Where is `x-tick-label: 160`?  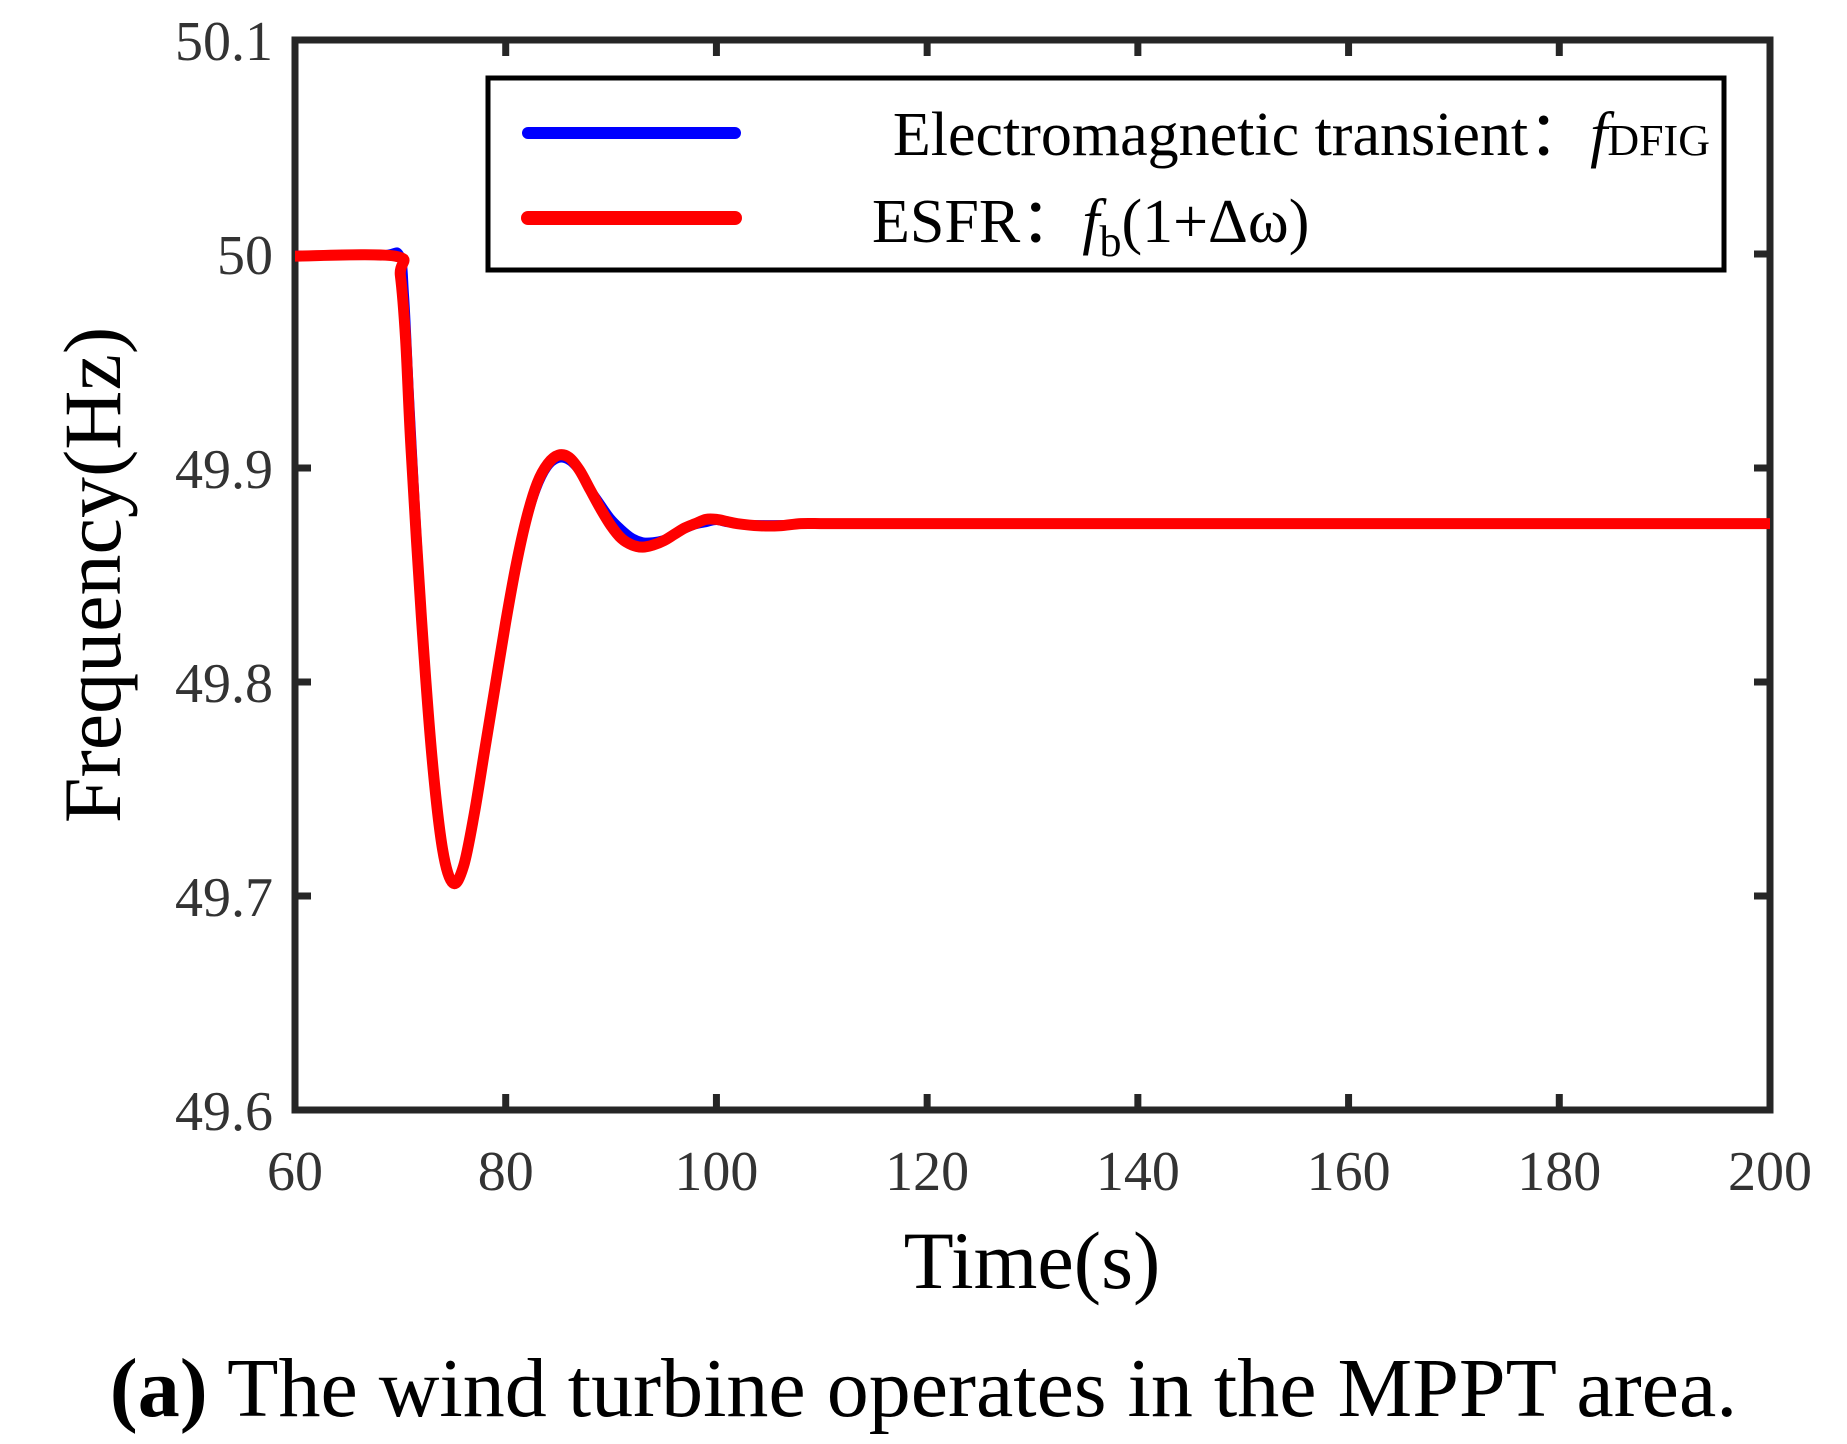
x-tick-label: 160 is located at coordinates (1349, 1172).